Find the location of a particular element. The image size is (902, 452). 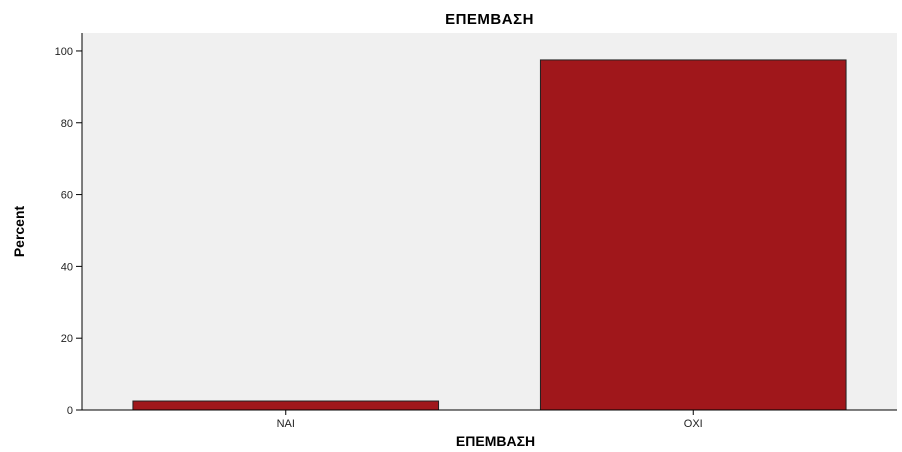

y-tick-label: 60 is located at coordinates (67, 196).